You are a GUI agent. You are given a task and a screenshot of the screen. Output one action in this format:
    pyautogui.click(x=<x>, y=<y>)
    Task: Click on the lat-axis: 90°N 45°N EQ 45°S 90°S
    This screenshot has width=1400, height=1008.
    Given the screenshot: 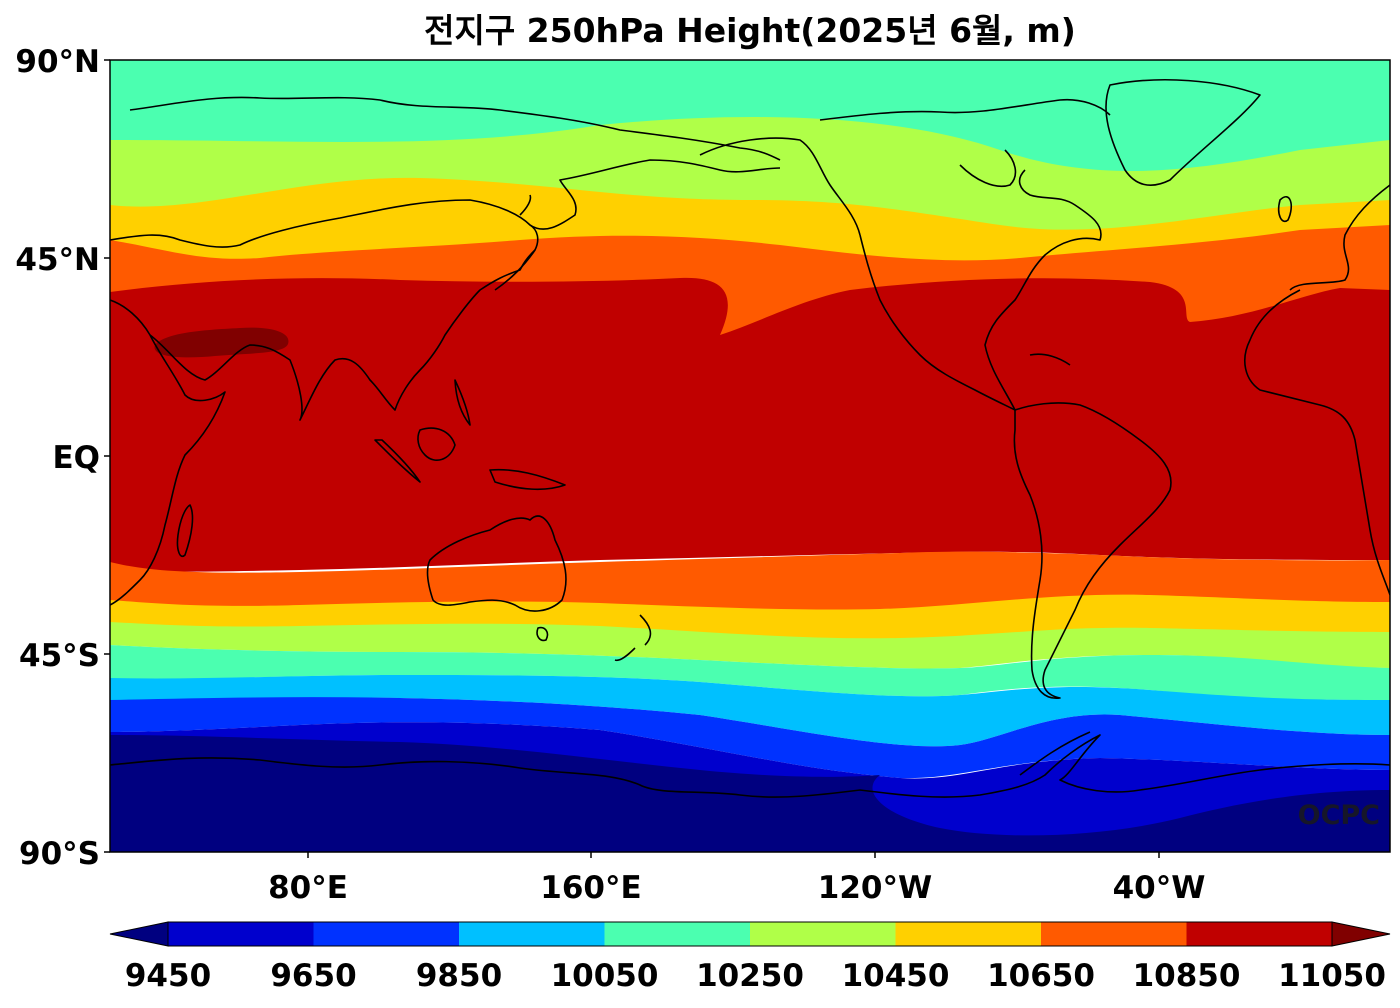 What is the action you would take?
    pyautogui.click(x=62, y=458)
    